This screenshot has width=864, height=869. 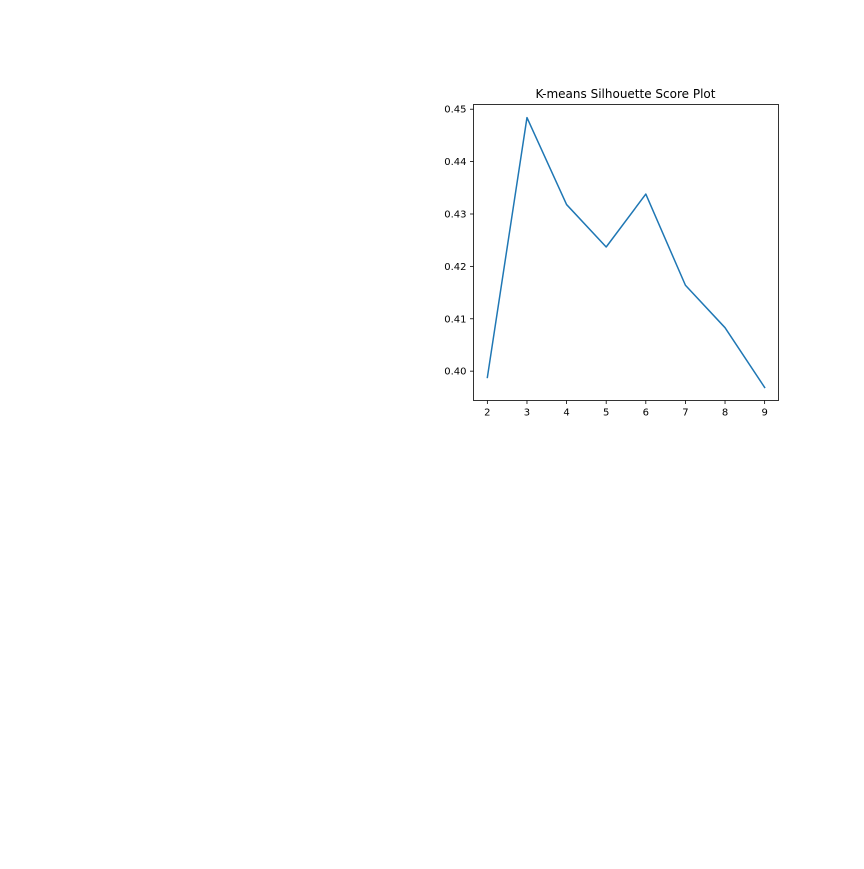 What do you see at coordinates (685, 413) in the screenshot?
I see `x-tick-label: 7` at bounding box center [685, 413].